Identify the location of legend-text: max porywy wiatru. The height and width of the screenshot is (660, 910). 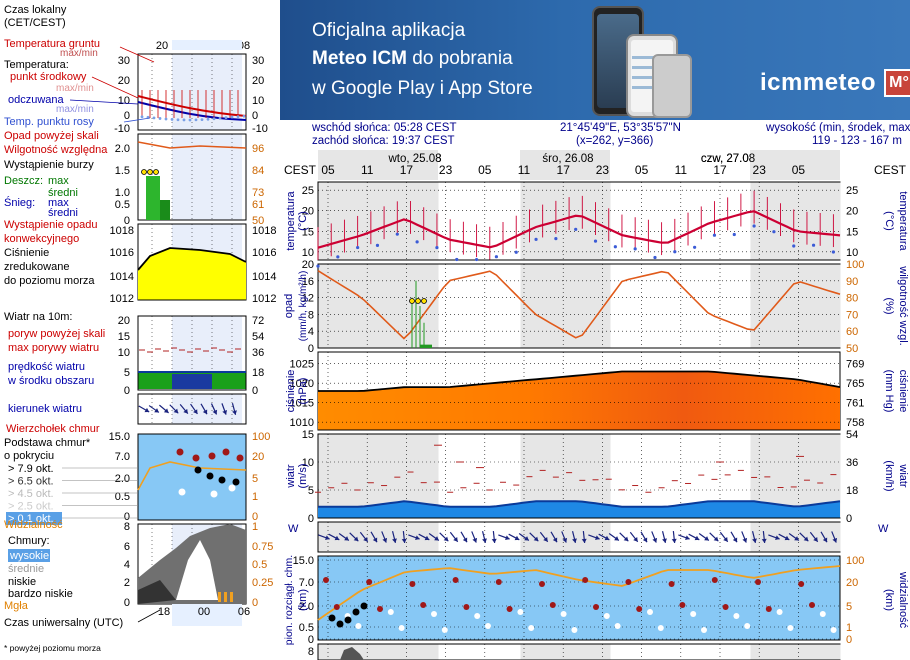
(53, 348).